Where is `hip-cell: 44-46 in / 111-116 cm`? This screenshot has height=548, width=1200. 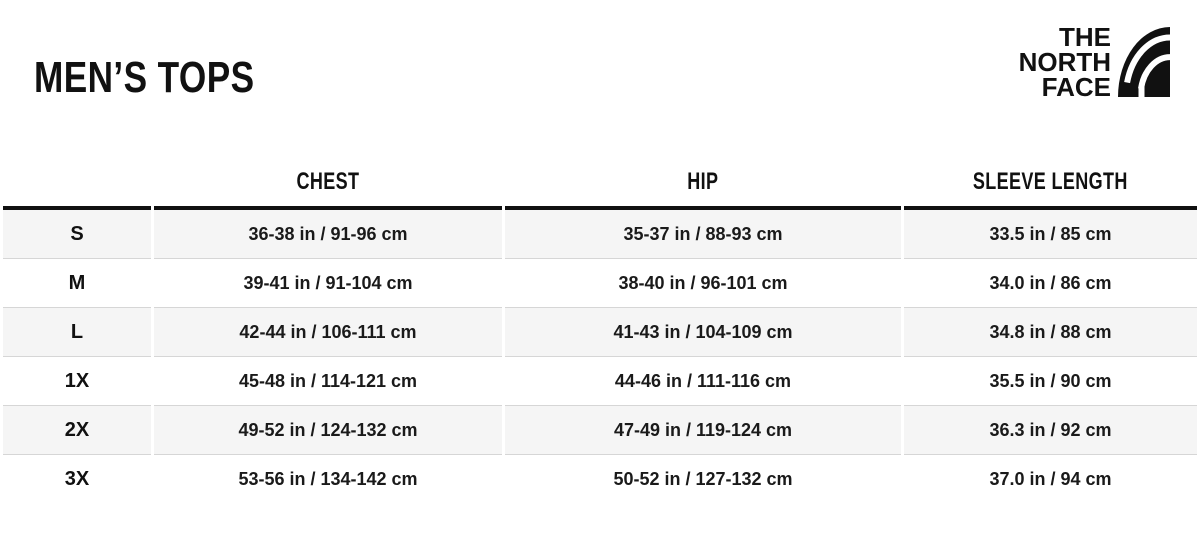
hip-cell: 44-46 in / 111-116 cm is located at coordinates (703, 381).